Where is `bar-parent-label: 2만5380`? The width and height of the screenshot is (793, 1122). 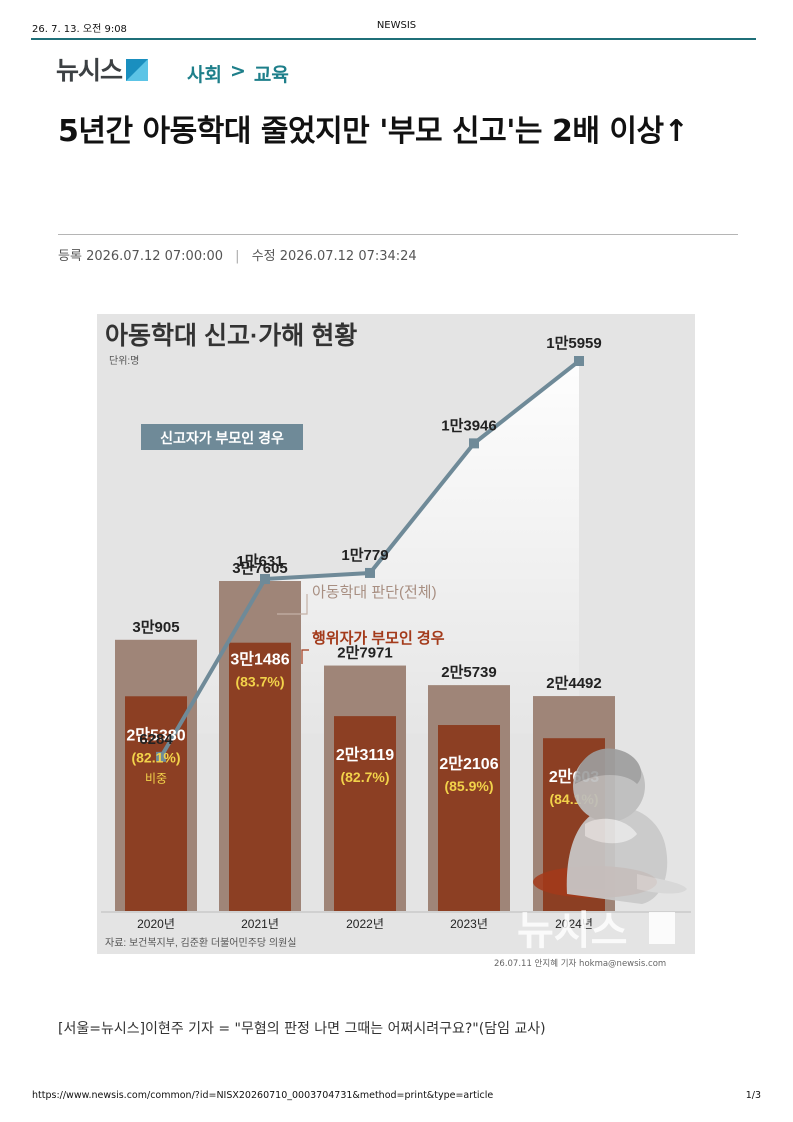 bar-parent-label: 2만5380 is located at coordinates (155, 735).